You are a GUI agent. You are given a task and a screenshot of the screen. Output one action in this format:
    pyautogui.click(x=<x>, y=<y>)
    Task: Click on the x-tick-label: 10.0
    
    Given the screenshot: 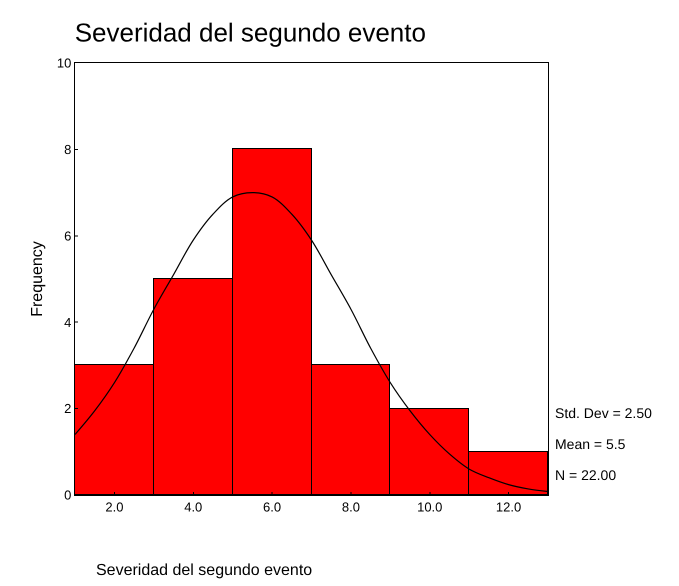 What is the action you would take?
    pyautogui.click(x=429, y=507)
    